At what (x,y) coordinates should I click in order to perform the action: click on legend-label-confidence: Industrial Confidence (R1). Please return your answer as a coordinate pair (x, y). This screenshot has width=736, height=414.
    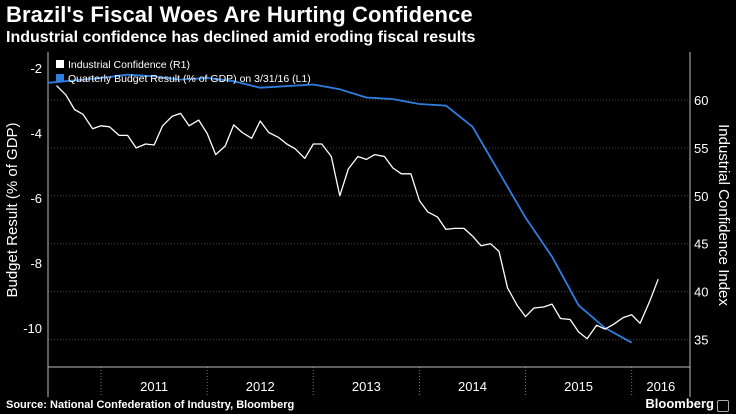
    Looking at the image, I should click on (129, 65).